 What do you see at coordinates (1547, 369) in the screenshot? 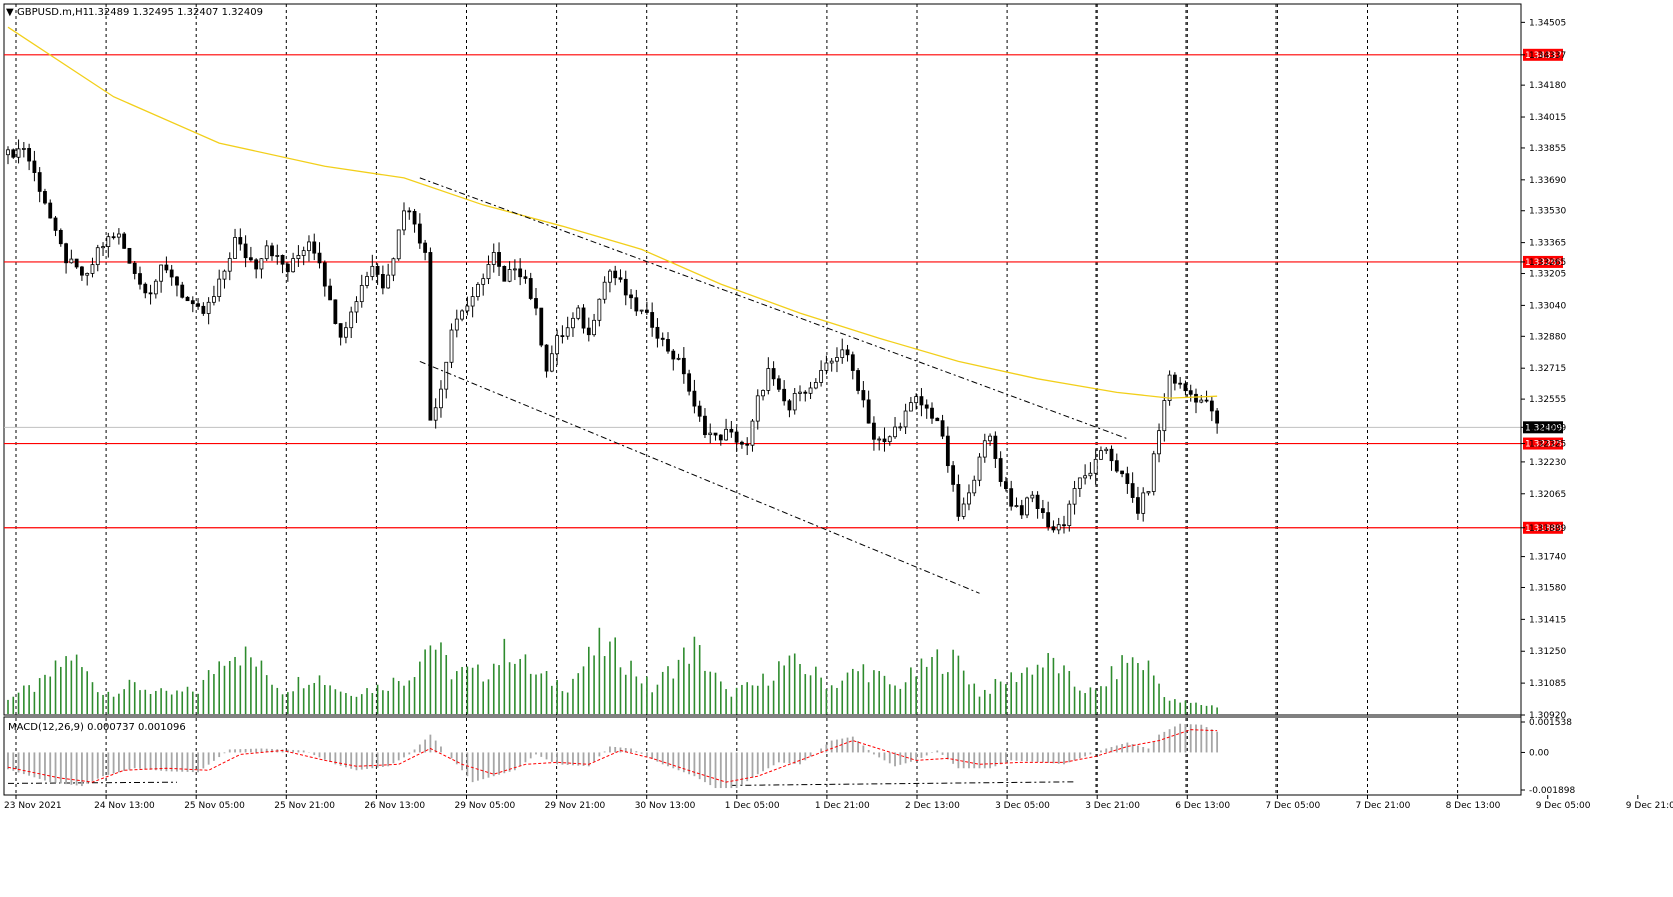
I see `y-tick-label: 1.32715` at bounding box center [1547, 369].